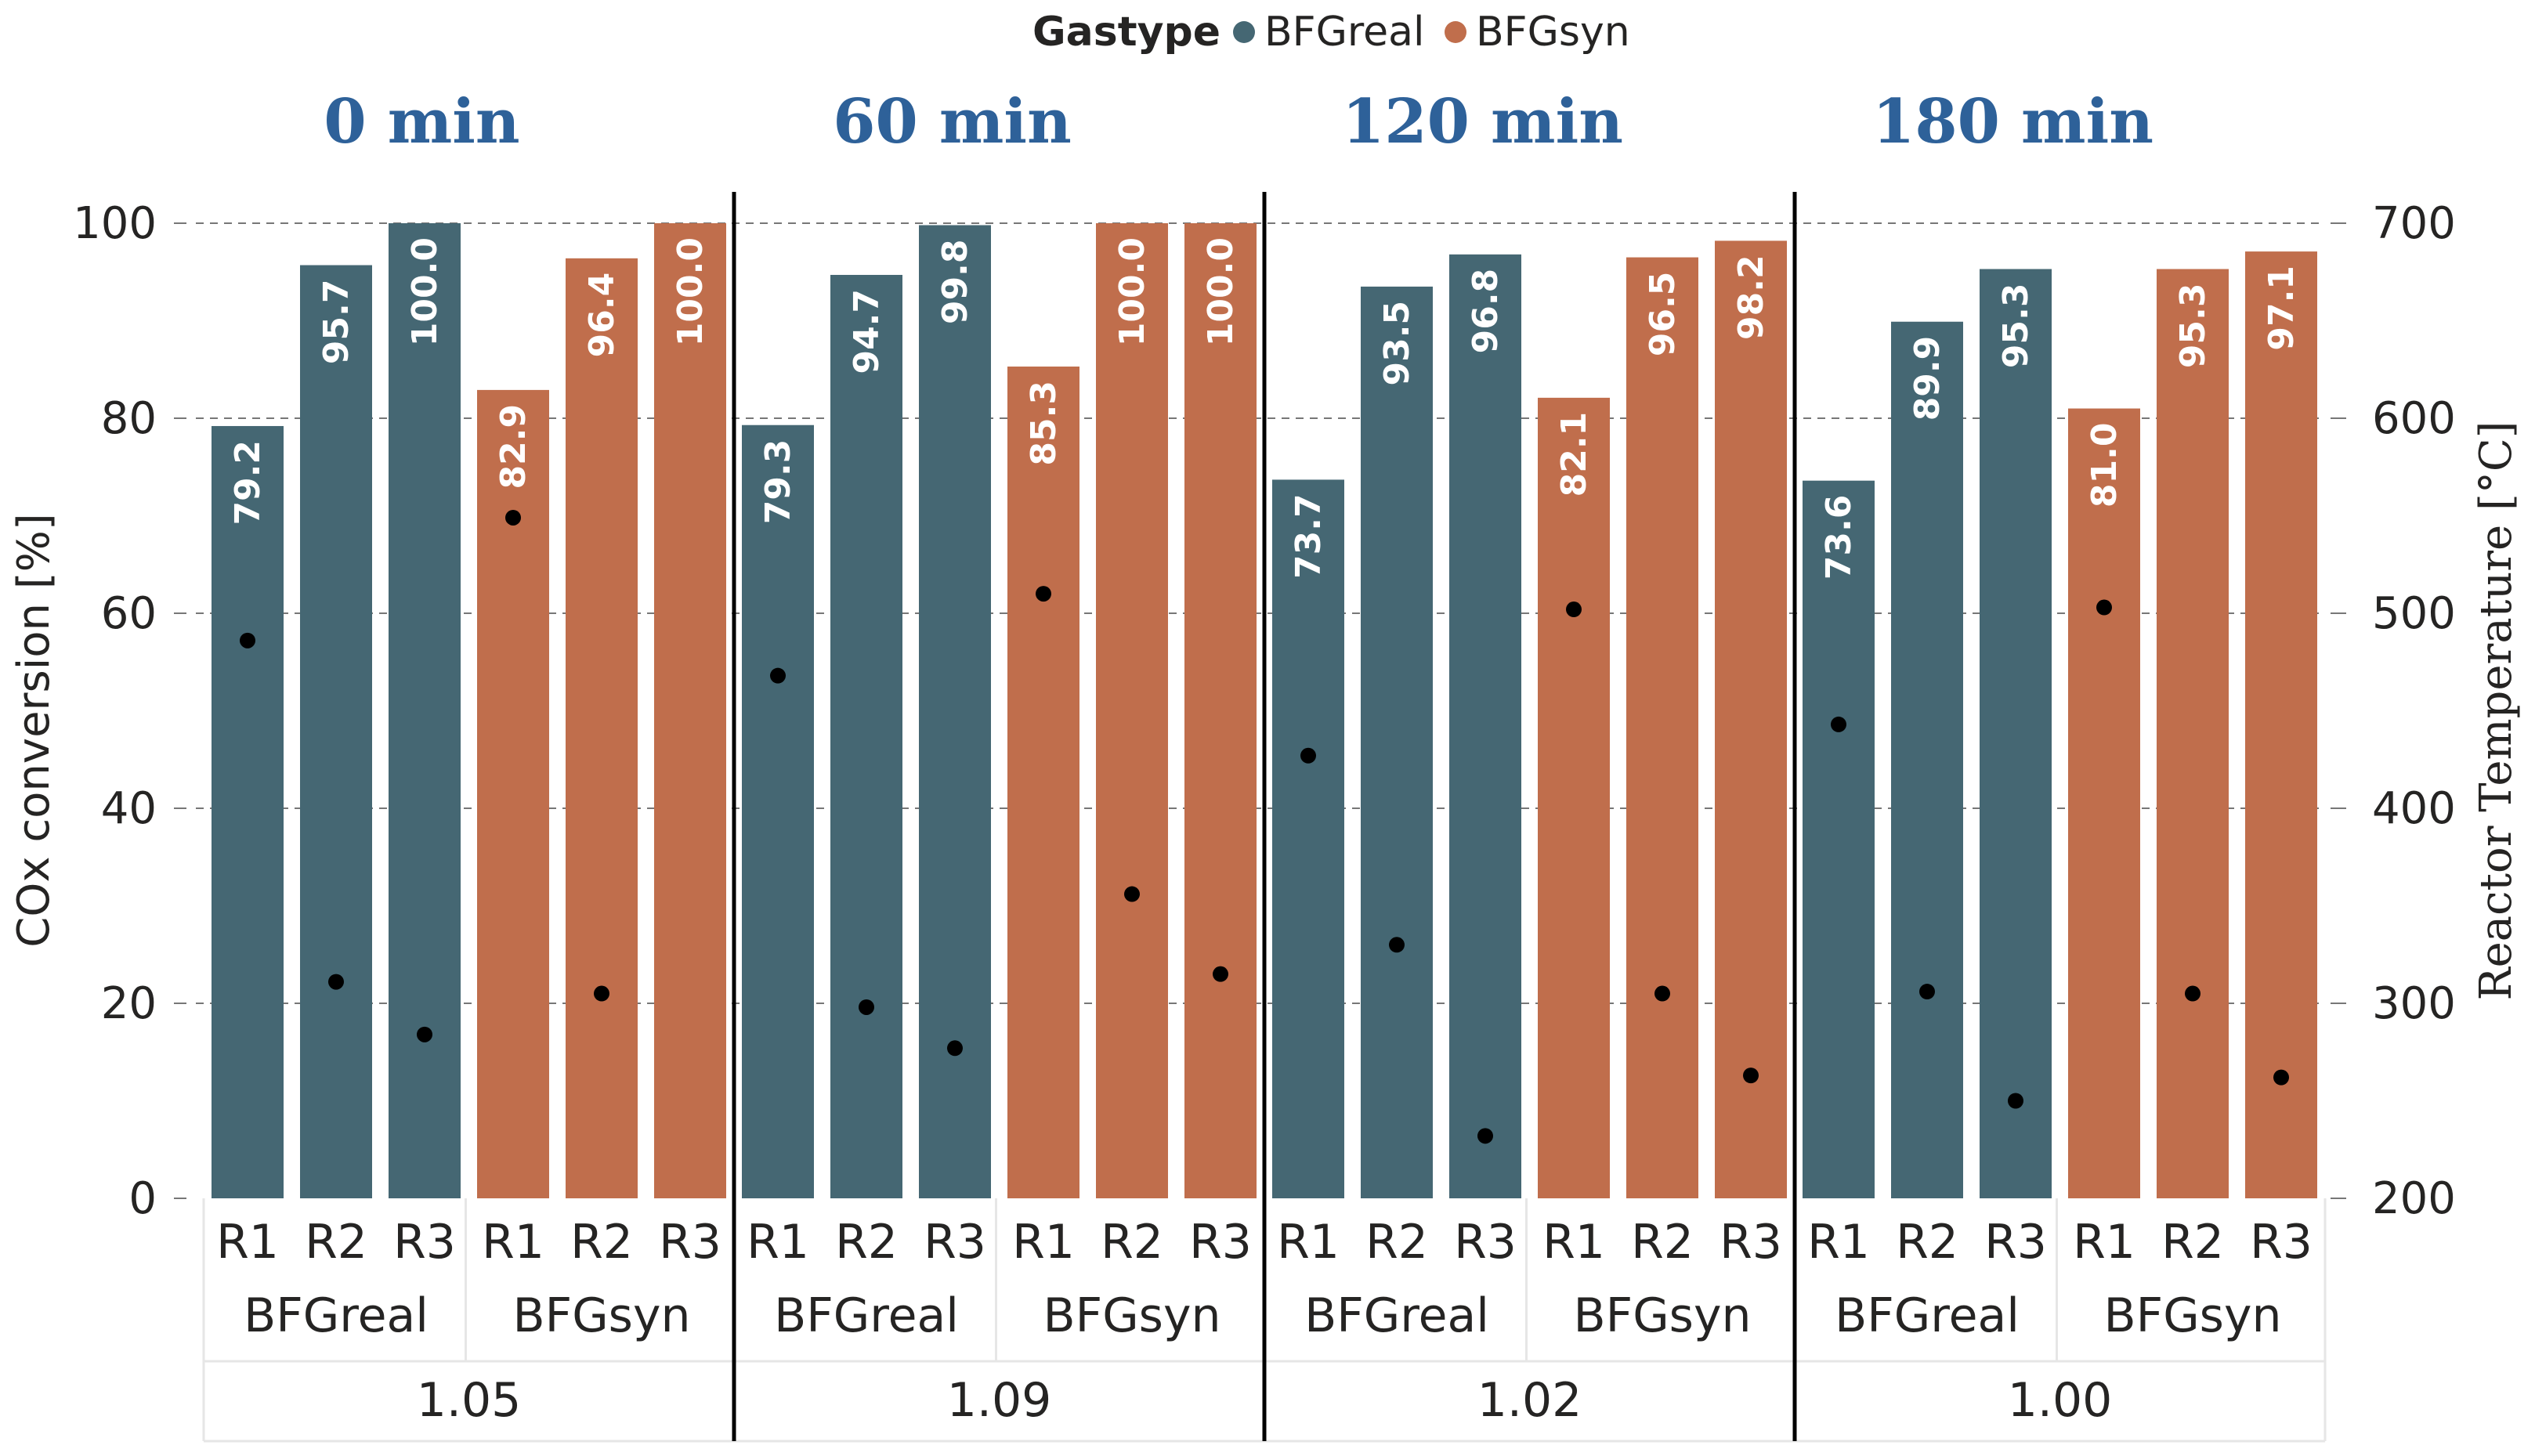  What do you see at coordinates (690, 1242) in the screenshot?
I see `reactor-label-0-1-2: R3` at bounding box center [690, 1242].